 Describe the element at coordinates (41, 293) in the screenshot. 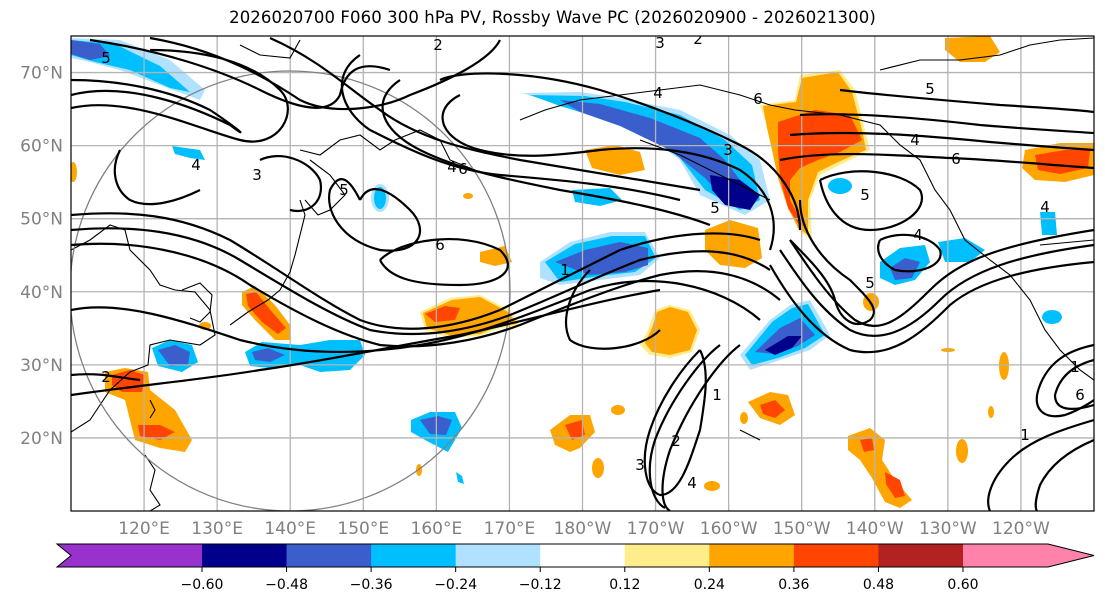

I see `latitude-label: 40°N` at that location.